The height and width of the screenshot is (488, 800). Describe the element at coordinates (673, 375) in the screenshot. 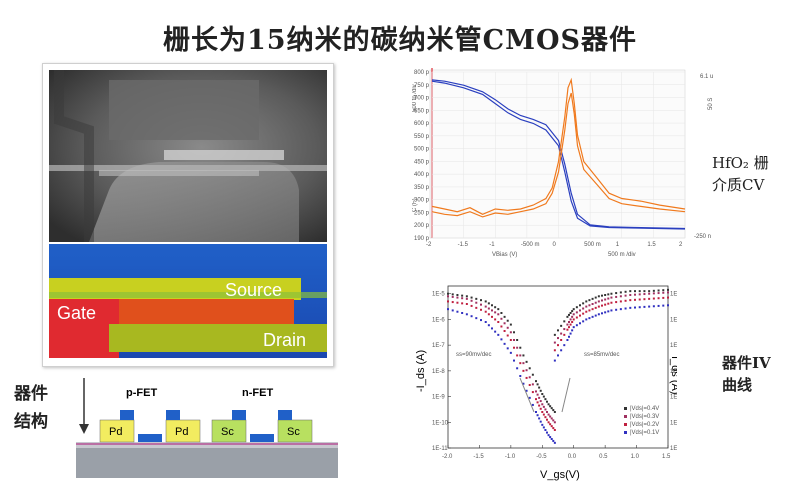

I see `iv-ylabel-right: I_ds (A)` at that location.